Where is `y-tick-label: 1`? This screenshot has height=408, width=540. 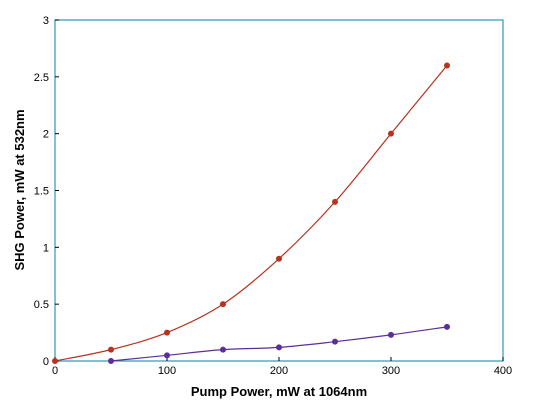
y-tick-label: 1 is located at coordinates (46, 248).